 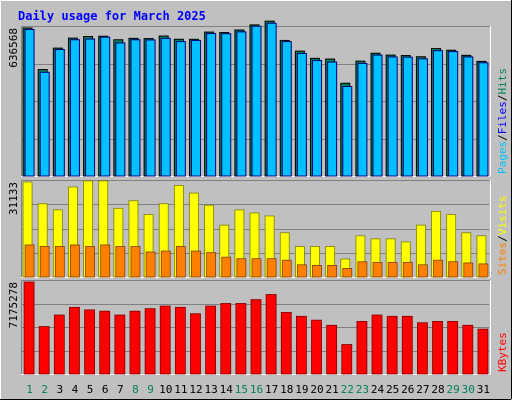 What do you see at coordinates (502, 117) in the screenshot?
I see `legend-item-files: Files` at bounding box center [502, 117].